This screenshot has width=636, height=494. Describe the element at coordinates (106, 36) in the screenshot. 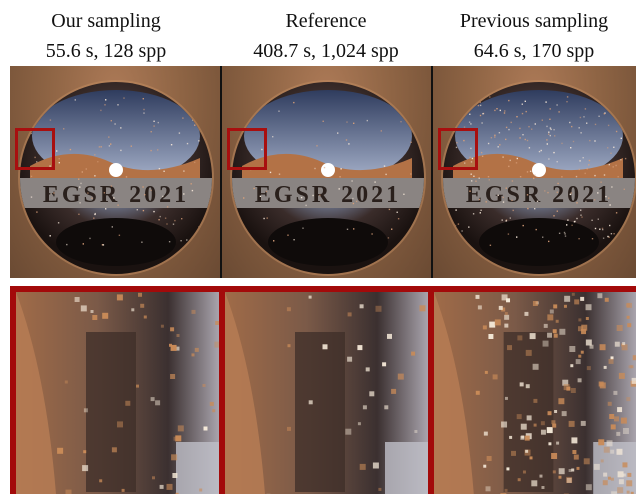

I see `column-header-our-sampling: Our sampling 55.6 s, 128 spp` at that location.